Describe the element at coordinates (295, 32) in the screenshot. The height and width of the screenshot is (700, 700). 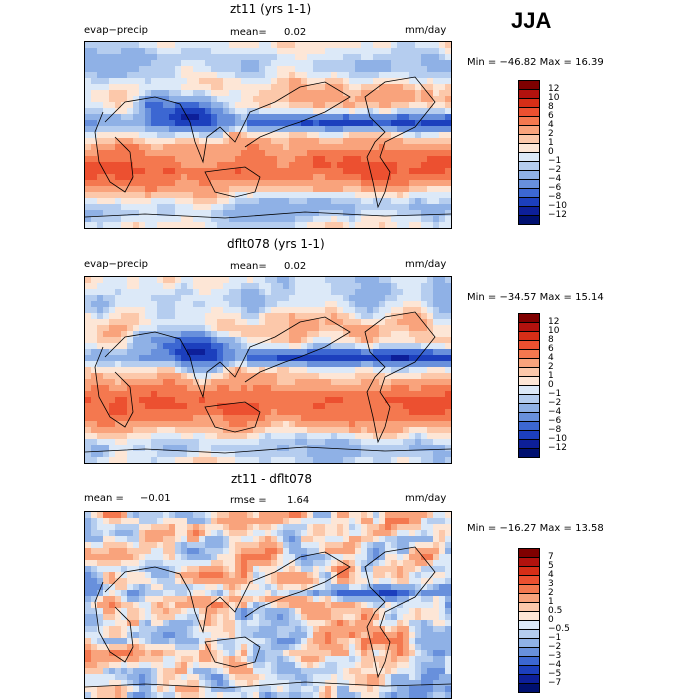
I see `panel1-mean-value: 0.02` at that location.